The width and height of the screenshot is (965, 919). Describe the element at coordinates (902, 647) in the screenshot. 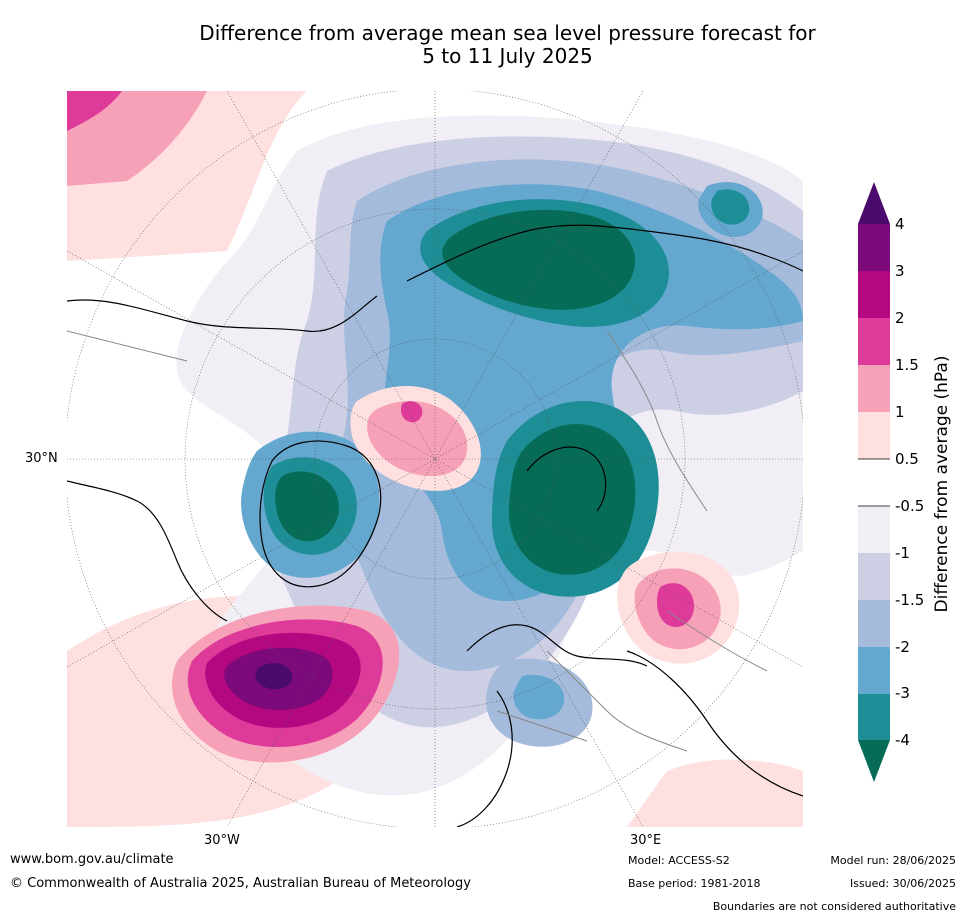

I see `colorbar-tick-m2: -2` at that location.